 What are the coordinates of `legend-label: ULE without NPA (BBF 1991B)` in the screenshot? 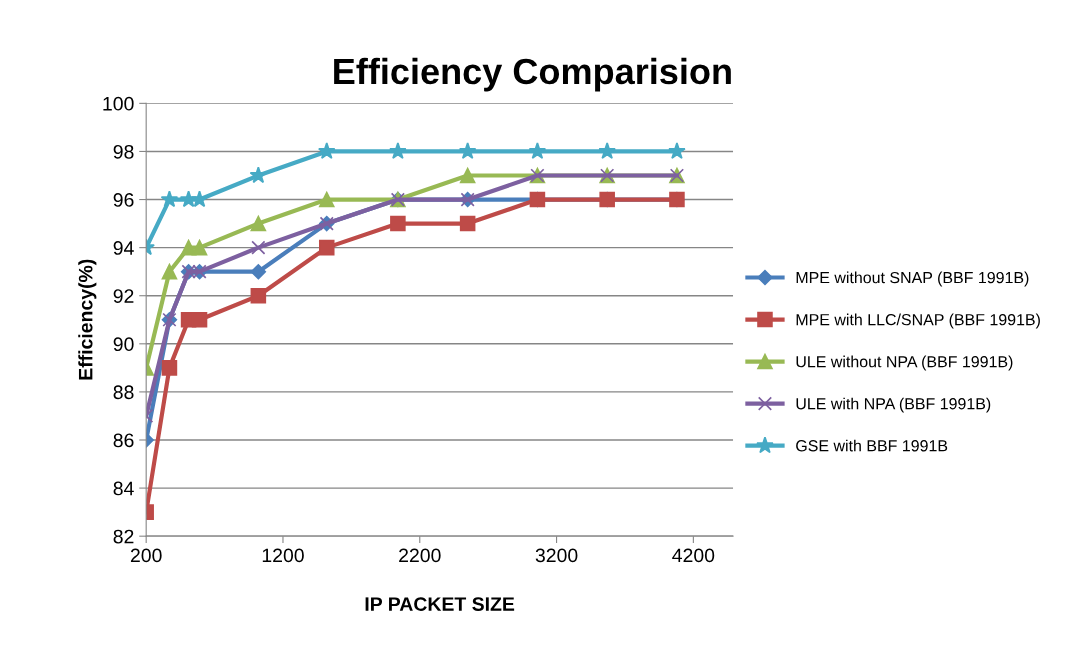 It's located at (904, 363).